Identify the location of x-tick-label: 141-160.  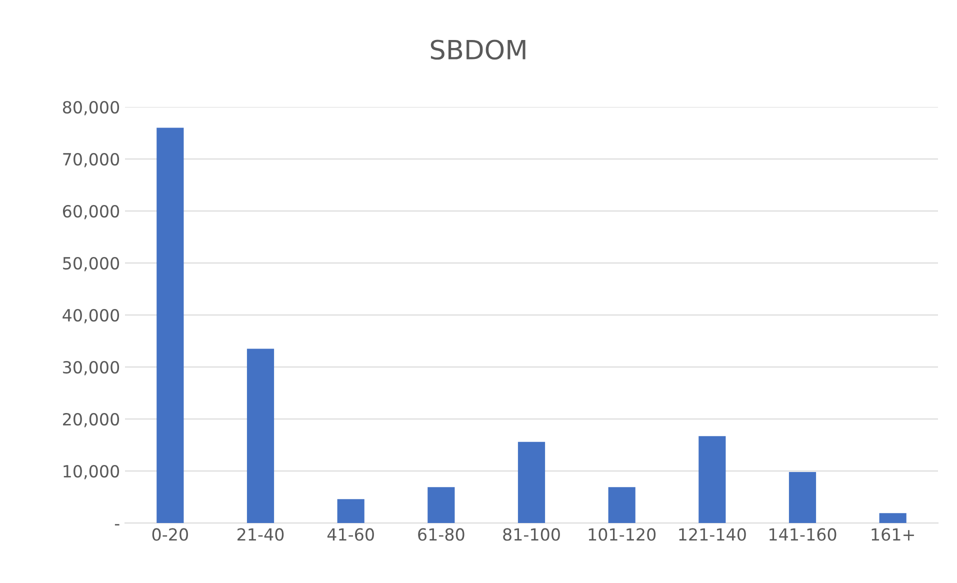
(803, 534).